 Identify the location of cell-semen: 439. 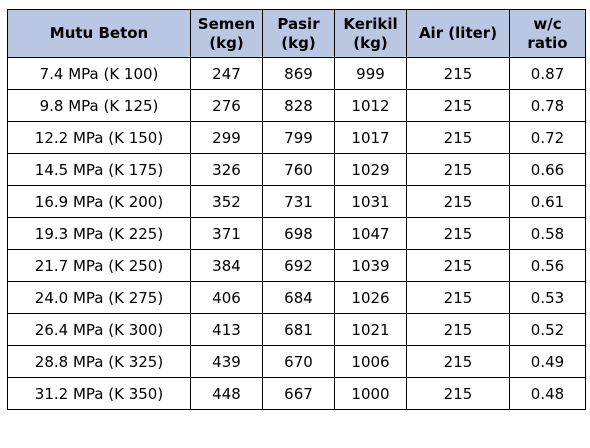
(226, 361).